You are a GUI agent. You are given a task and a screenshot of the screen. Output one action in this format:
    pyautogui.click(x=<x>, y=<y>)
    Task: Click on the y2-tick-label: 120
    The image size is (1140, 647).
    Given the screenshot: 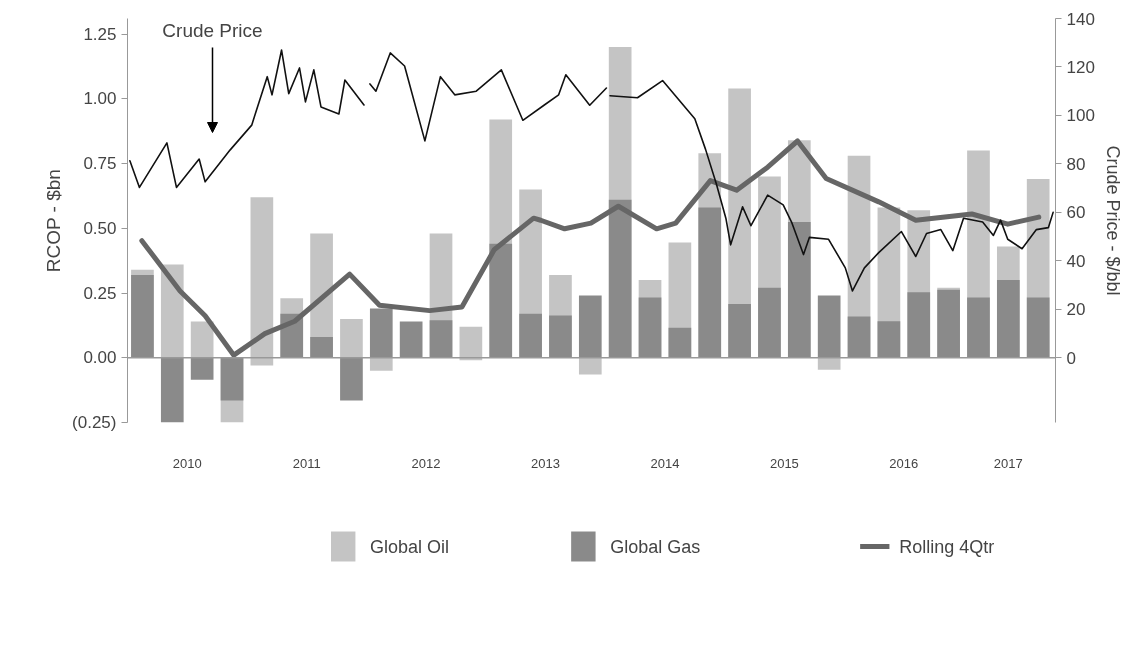 What is the action you would take?
    pyautogui.click(x=1080, y=67)
    